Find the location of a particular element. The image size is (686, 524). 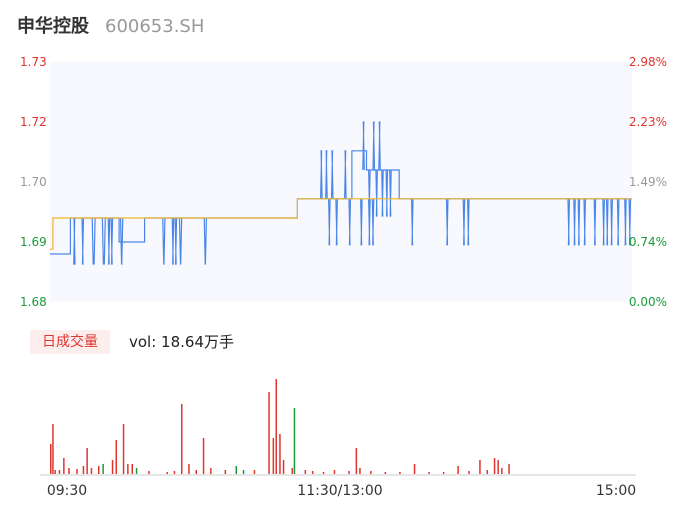

average-price-line is located at coordinates (341, 224).